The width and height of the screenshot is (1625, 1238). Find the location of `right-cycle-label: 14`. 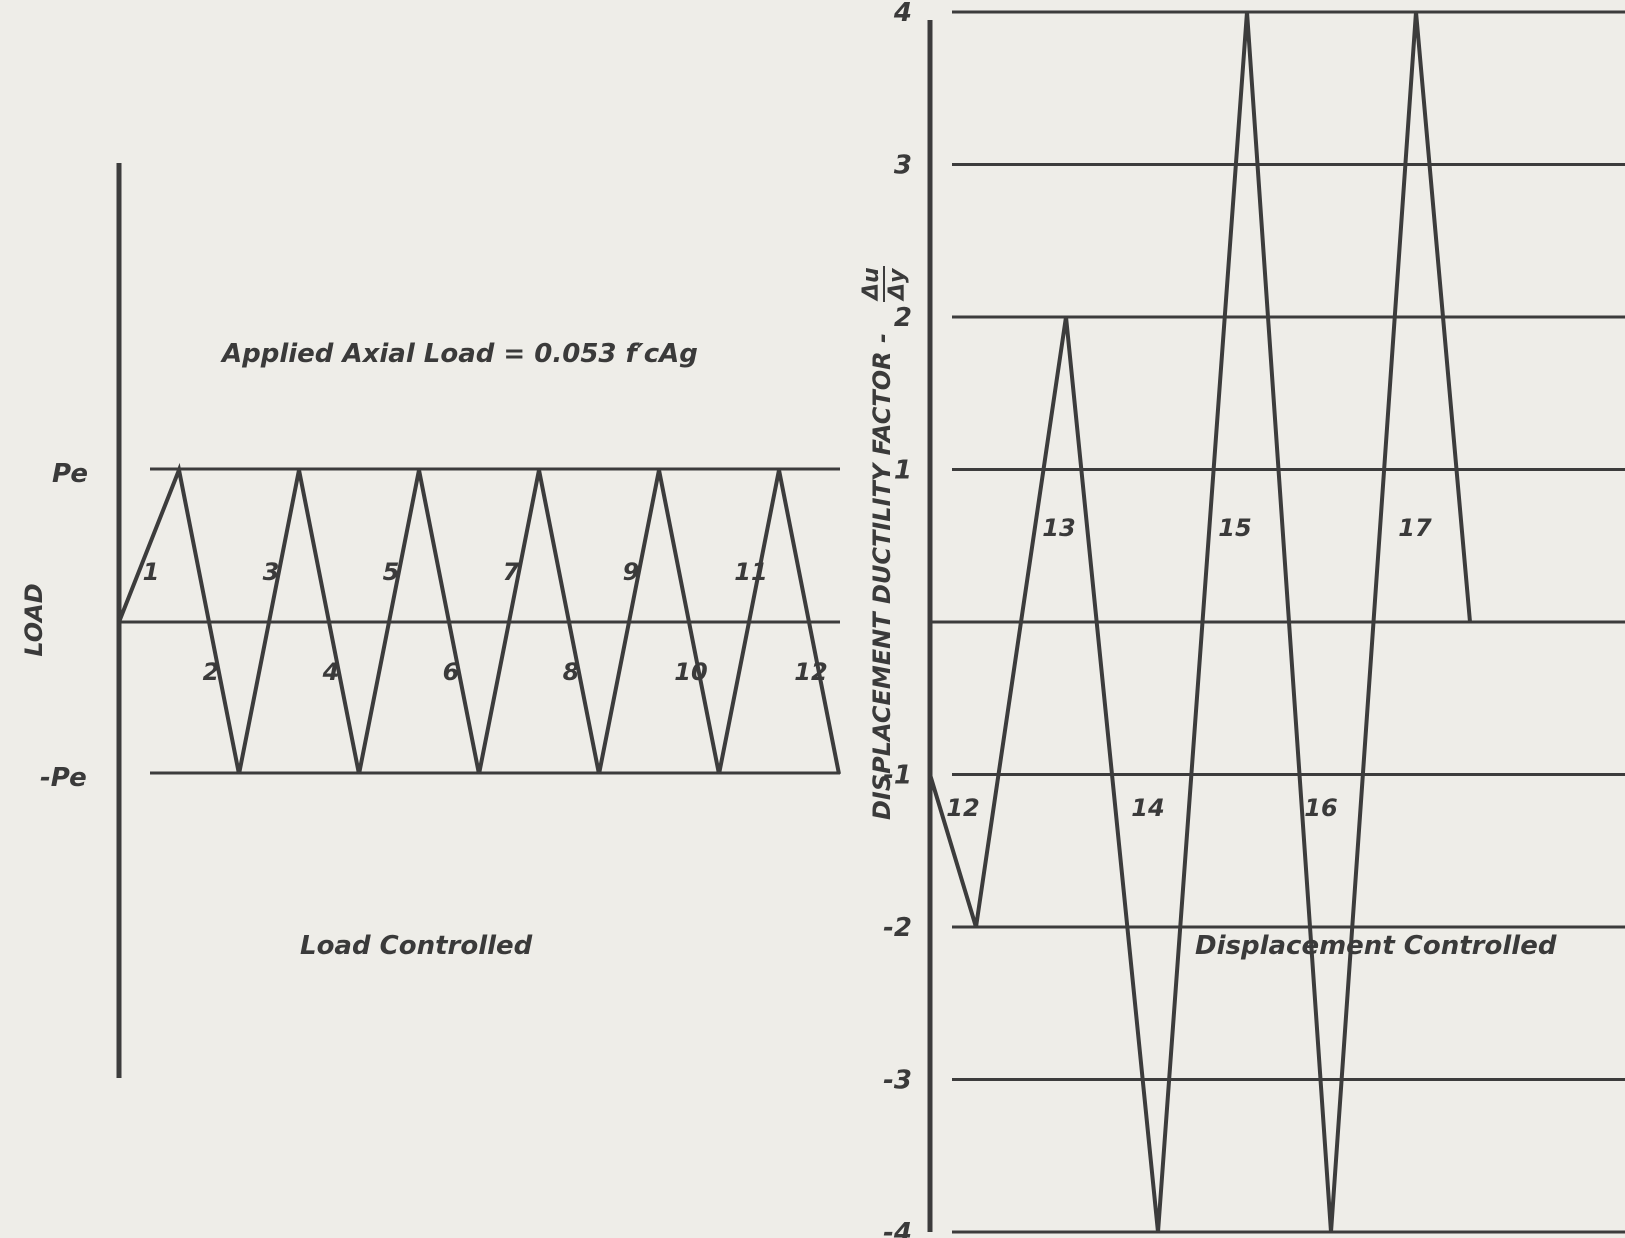

right-cycle-label: 14 is located at coordinates (1147, 808).